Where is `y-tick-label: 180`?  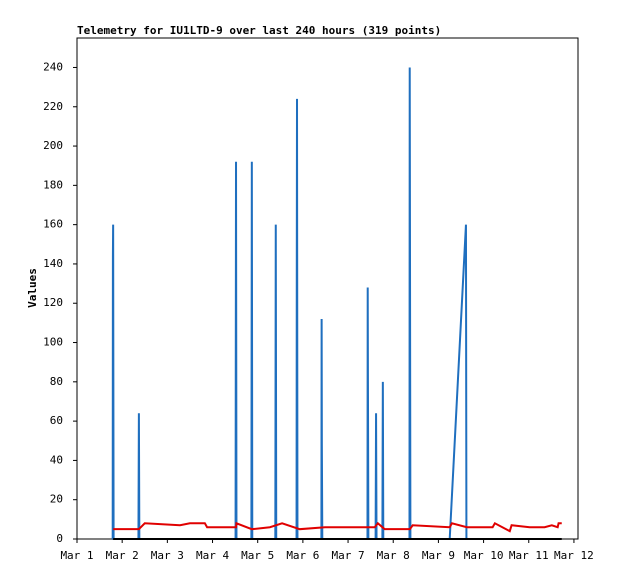 y-tick-label: 180 is located at coordinates (53, 184).